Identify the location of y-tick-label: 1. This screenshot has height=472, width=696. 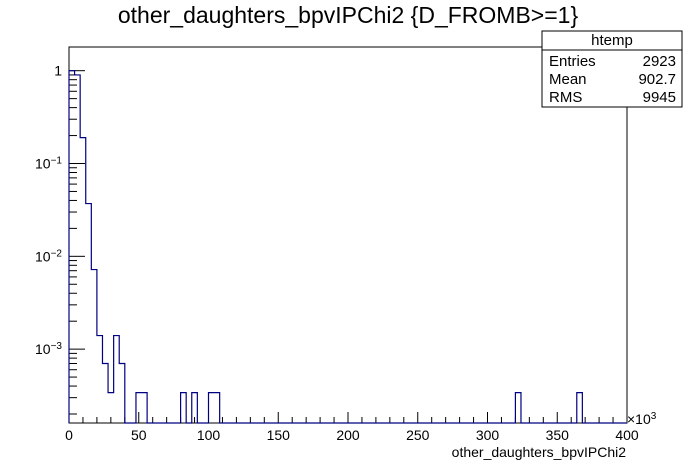
(58, 71).